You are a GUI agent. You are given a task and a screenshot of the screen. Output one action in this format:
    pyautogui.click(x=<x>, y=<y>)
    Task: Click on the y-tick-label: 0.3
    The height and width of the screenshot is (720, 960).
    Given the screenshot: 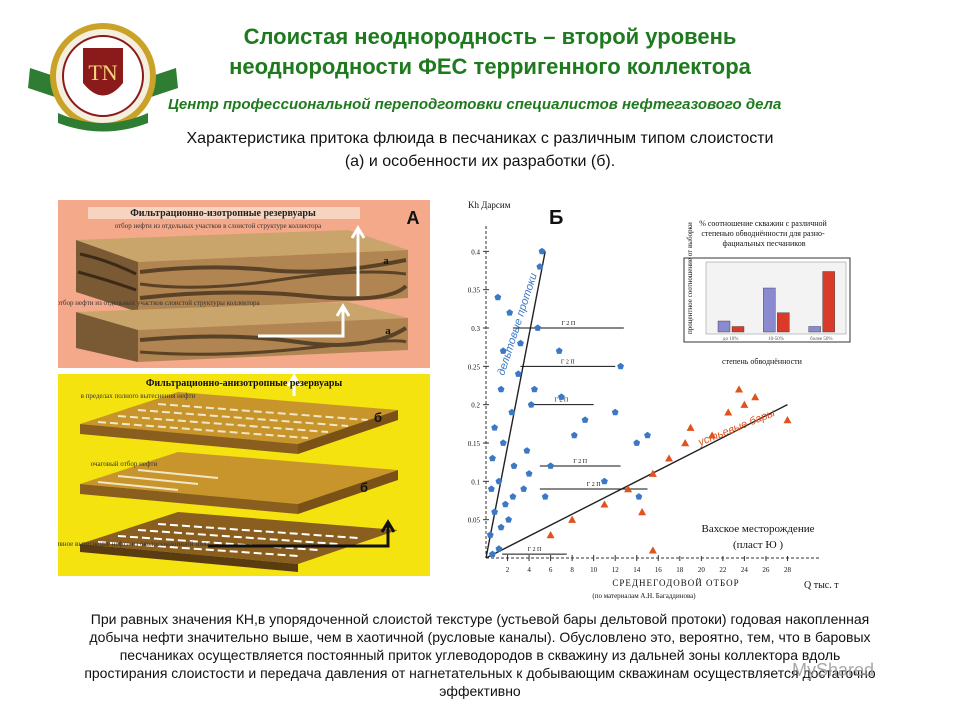 What is the action you would take?
    pyautogui.click(x=475, y=329)
    